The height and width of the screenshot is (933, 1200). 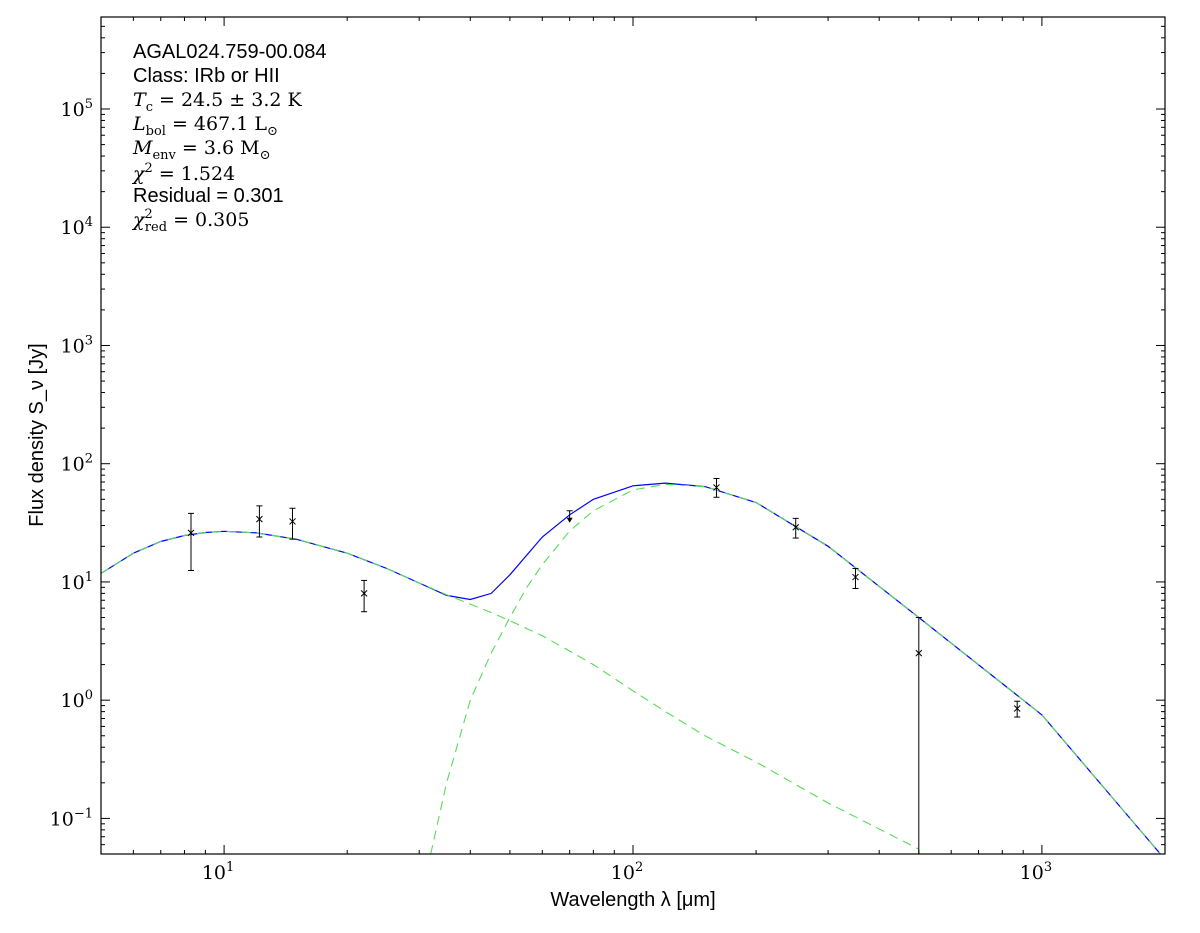 What do you see at coordinates (201, 150) in the screenshot?
I see `menv-annotation: Menv = 3.6 M⊙` at bounding box center [201, 150].